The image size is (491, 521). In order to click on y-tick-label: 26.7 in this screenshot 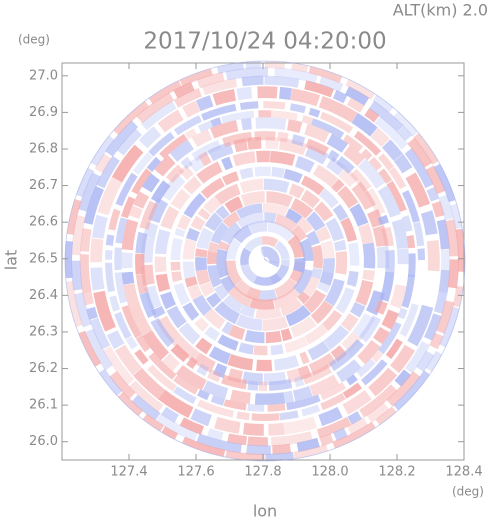, I will do `click(43, 185)`.